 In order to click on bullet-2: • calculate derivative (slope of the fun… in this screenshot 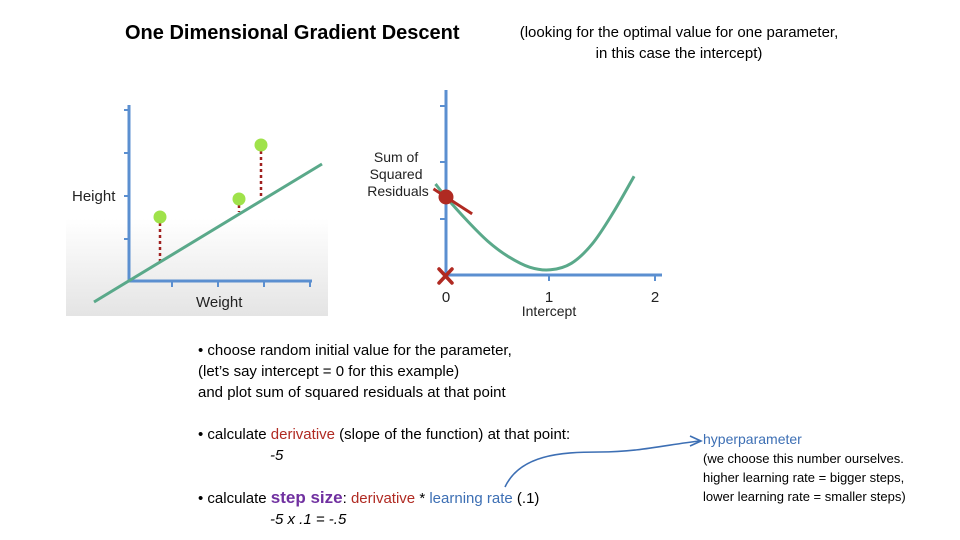, I will do `click(384, 434)`.